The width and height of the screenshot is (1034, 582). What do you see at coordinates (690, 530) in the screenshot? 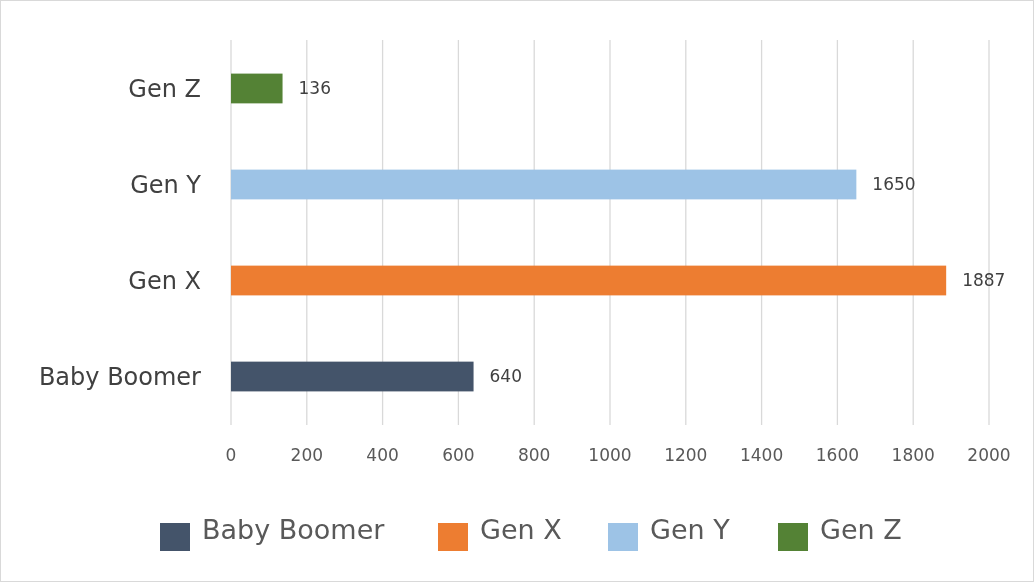
I see `legend-label: Gen Y` at bounding box center [690, 530].